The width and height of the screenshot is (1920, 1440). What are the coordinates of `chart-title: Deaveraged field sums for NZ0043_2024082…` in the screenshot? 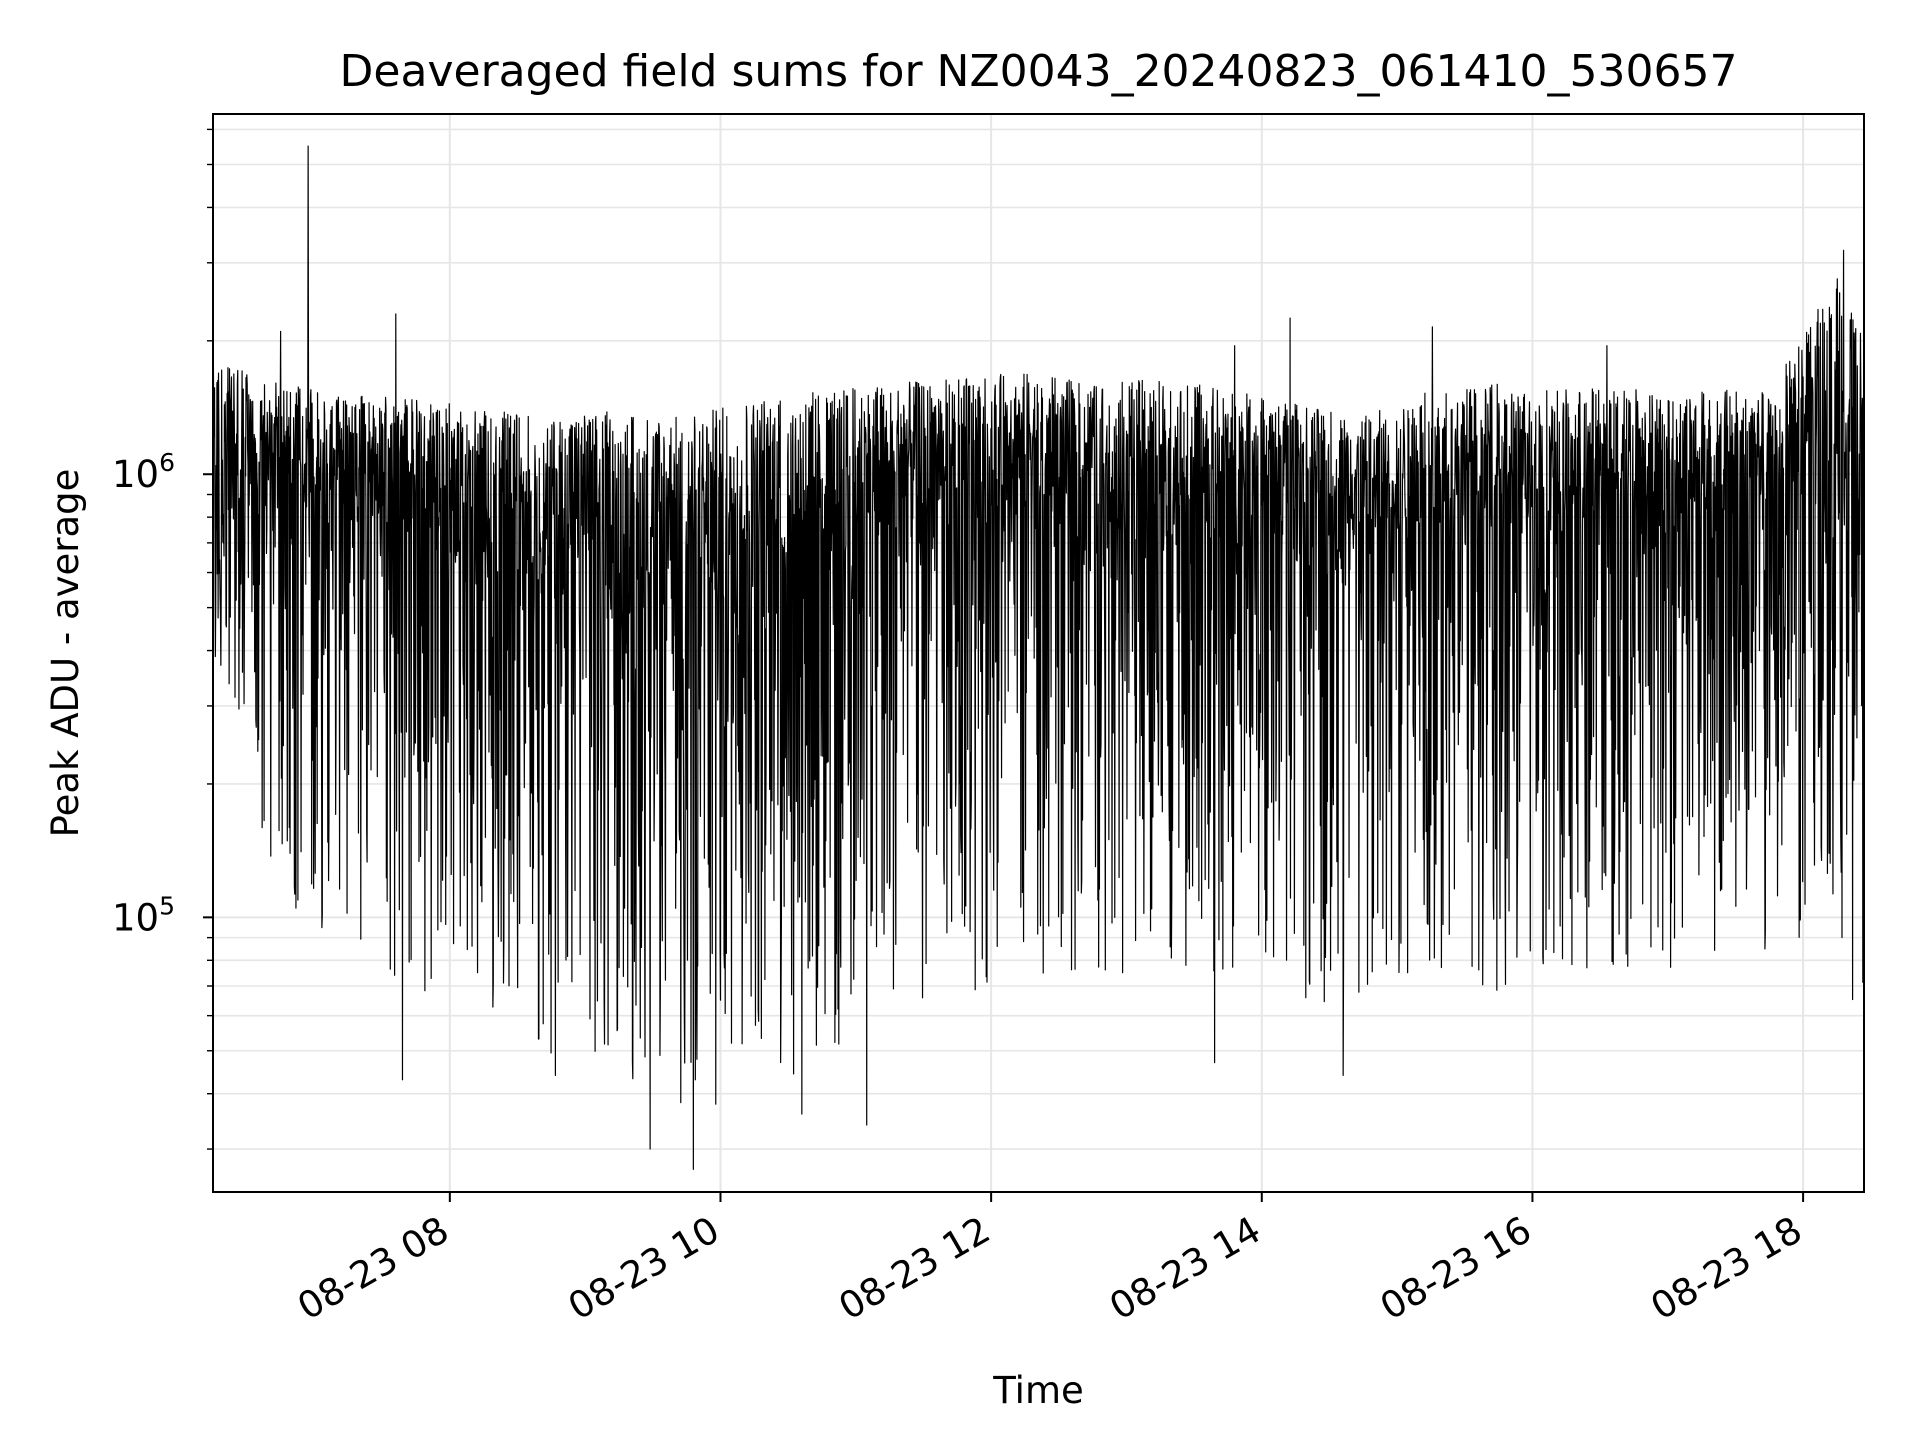 It's located at (1039, 71).